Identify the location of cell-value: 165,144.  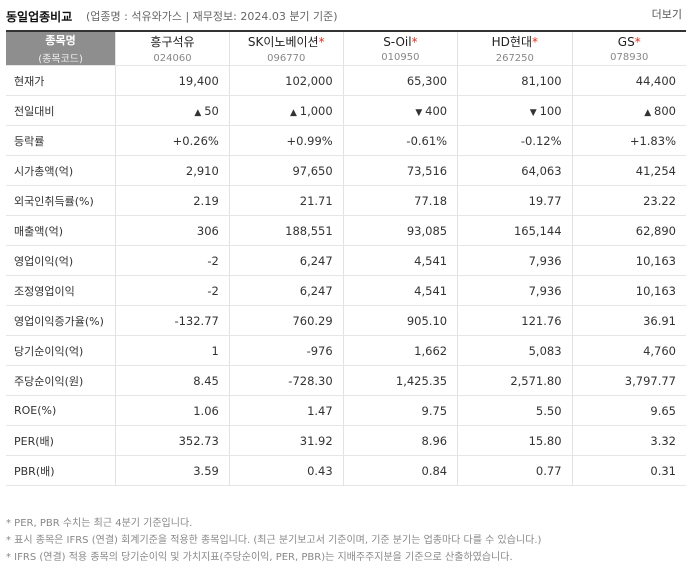
(537, 230).